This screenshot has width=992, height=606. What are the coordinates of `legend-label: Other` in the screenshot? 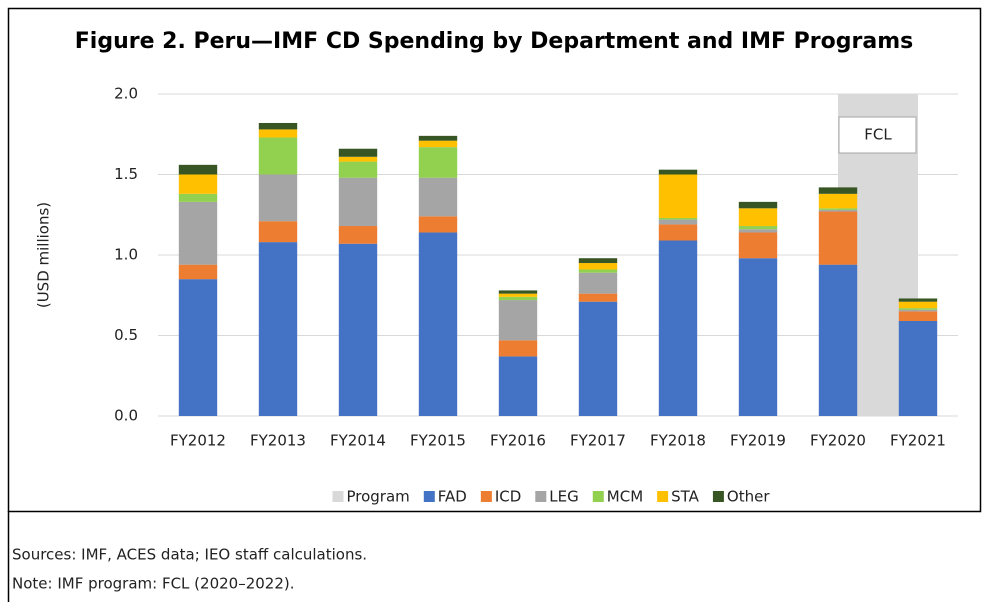 It's located at (748, 497).